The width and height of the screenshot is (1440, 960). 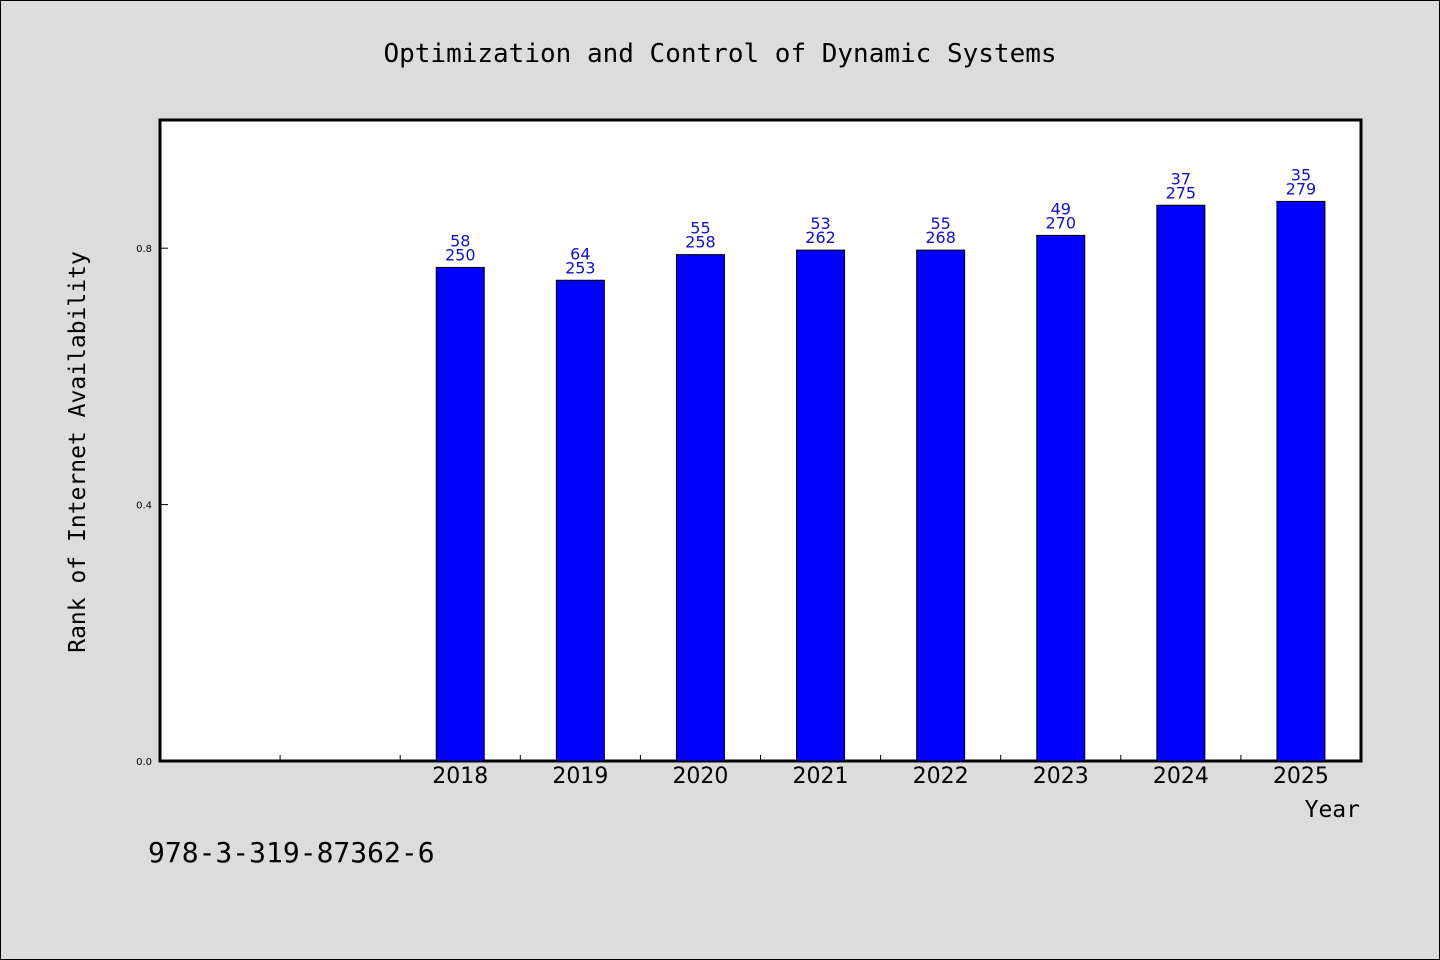 What do you see at coordinates (1061, 776) in the screenshot?
I see `x-tick-label: 2023` at bounding box center [1061, 776].